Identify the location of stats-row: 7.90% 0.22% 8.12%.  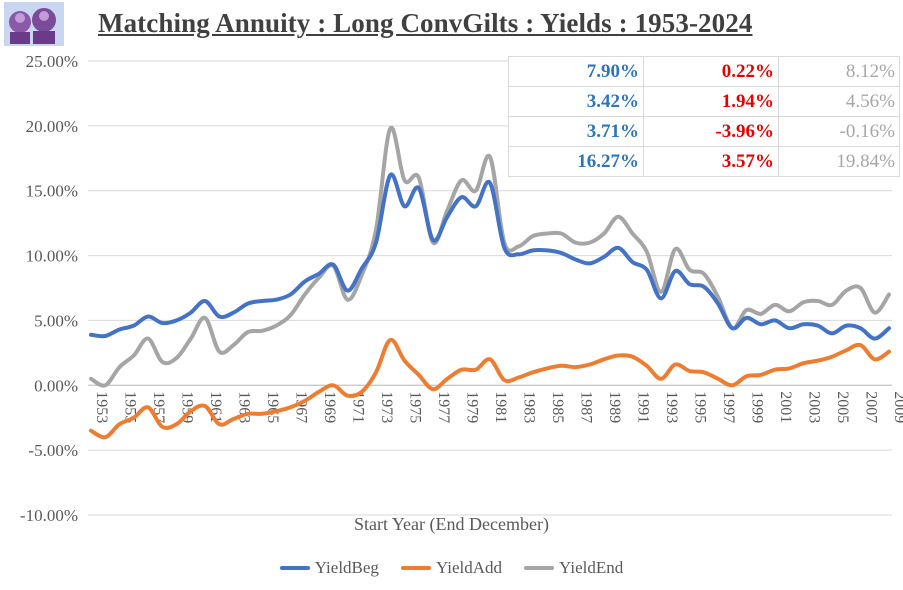
(704, 71).